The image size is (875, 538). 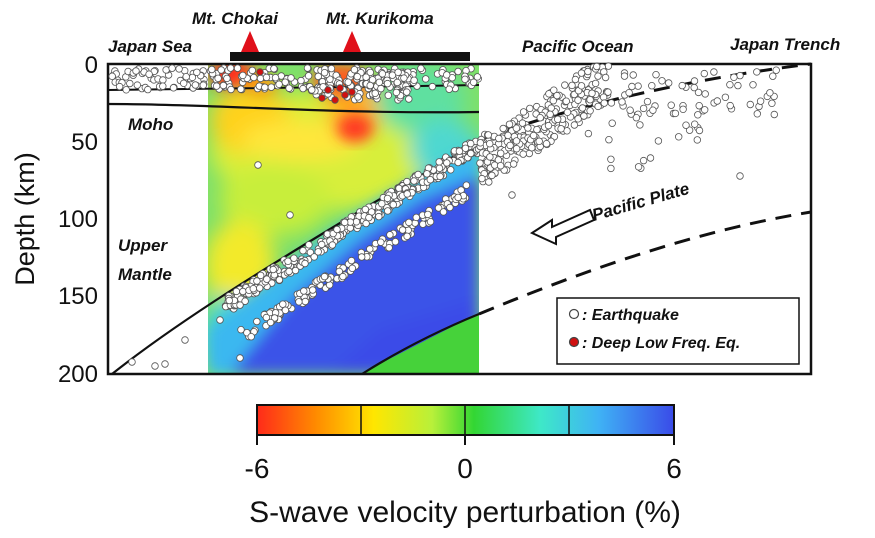 I want to click on label-mantle: Mantle, so click(x=145, y=274).